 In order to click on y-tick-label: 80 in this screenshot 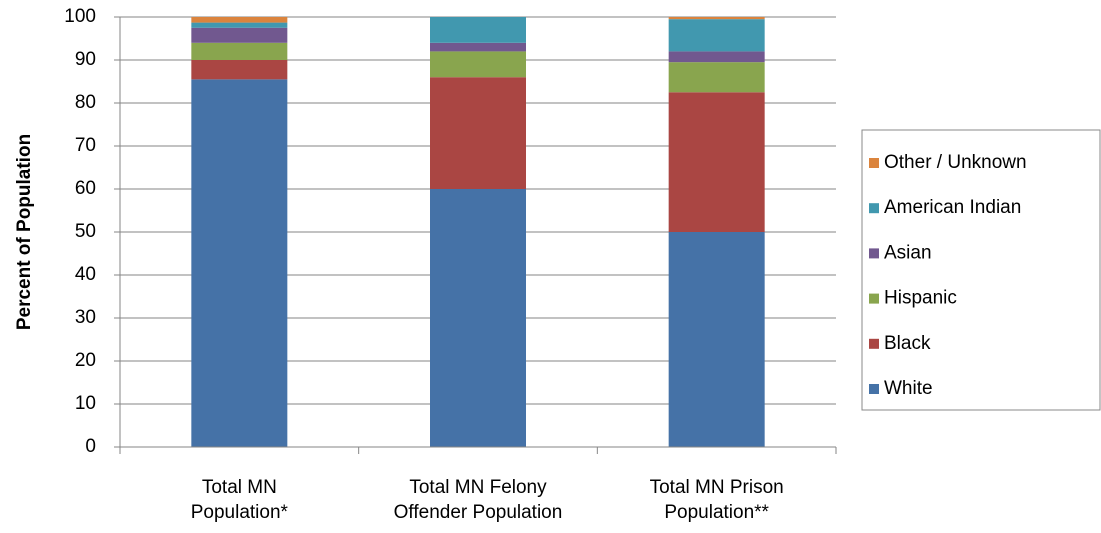, I will do `click(85, 102)`.